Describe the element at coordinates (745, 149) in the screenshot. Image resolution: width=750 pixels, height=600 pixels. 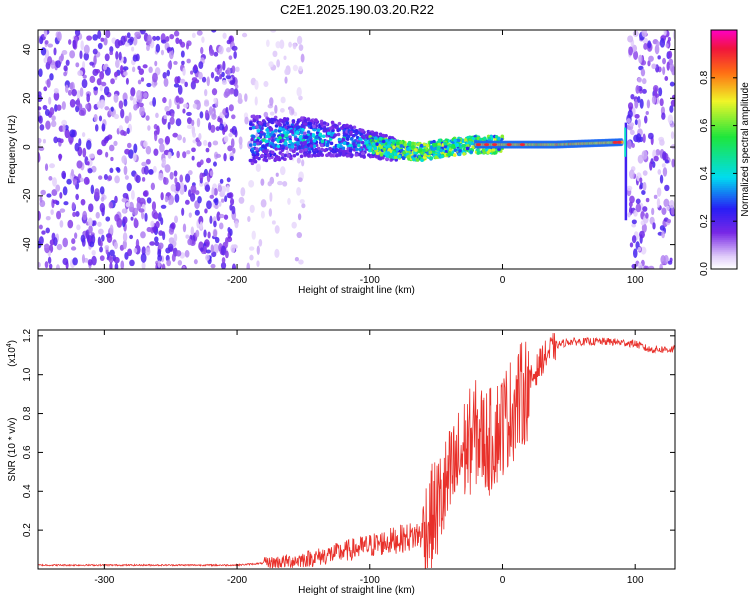
I see `colorbar-title: Normalized spectral amplitude` at that location.